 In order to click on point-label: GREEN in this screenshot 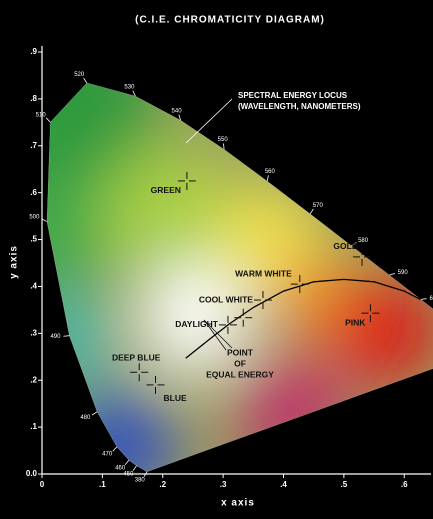, I will do `click(166, 190)`.